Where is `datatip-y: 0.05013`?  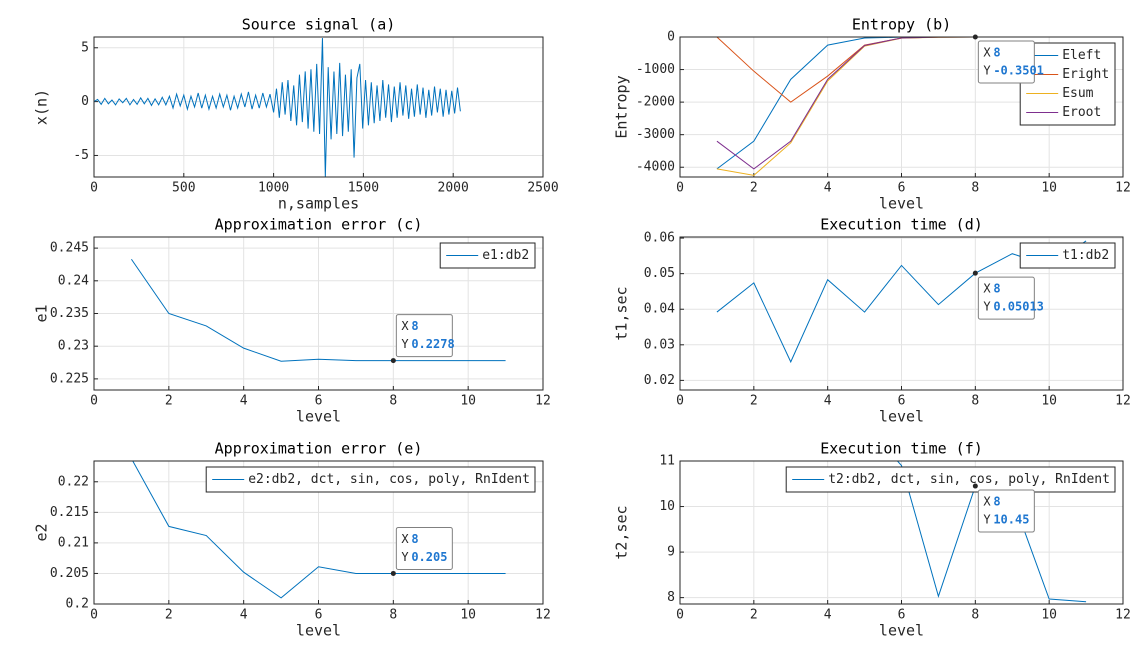 datatip-y: 0.05013 is located at coordinates (1018, 307).